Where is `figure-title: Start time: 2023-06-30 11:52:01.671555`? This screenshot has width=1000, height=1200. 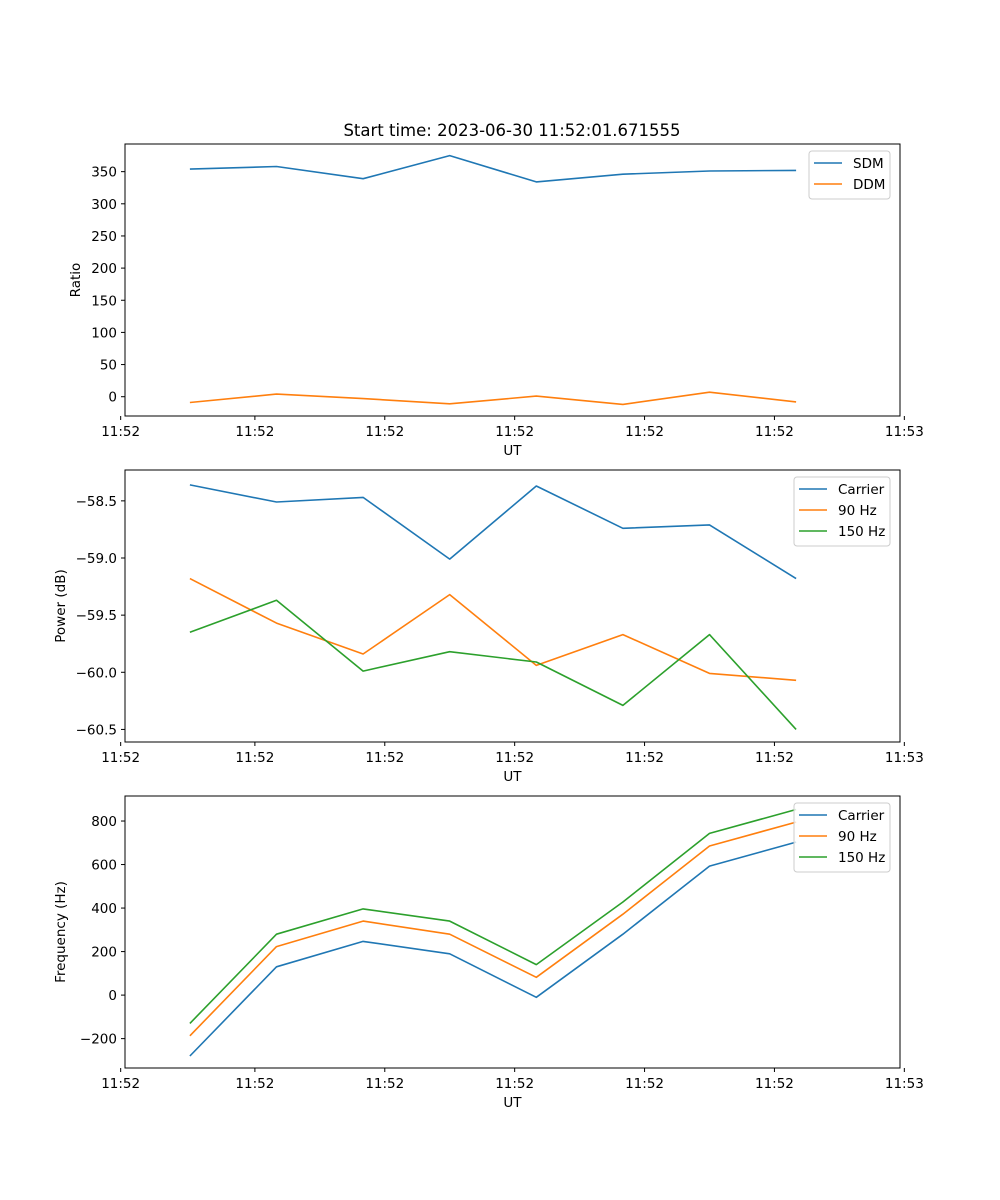
figure-title: Start time: 2023-06-30 11:52:01.671555 is located at coordinates (511, 130).